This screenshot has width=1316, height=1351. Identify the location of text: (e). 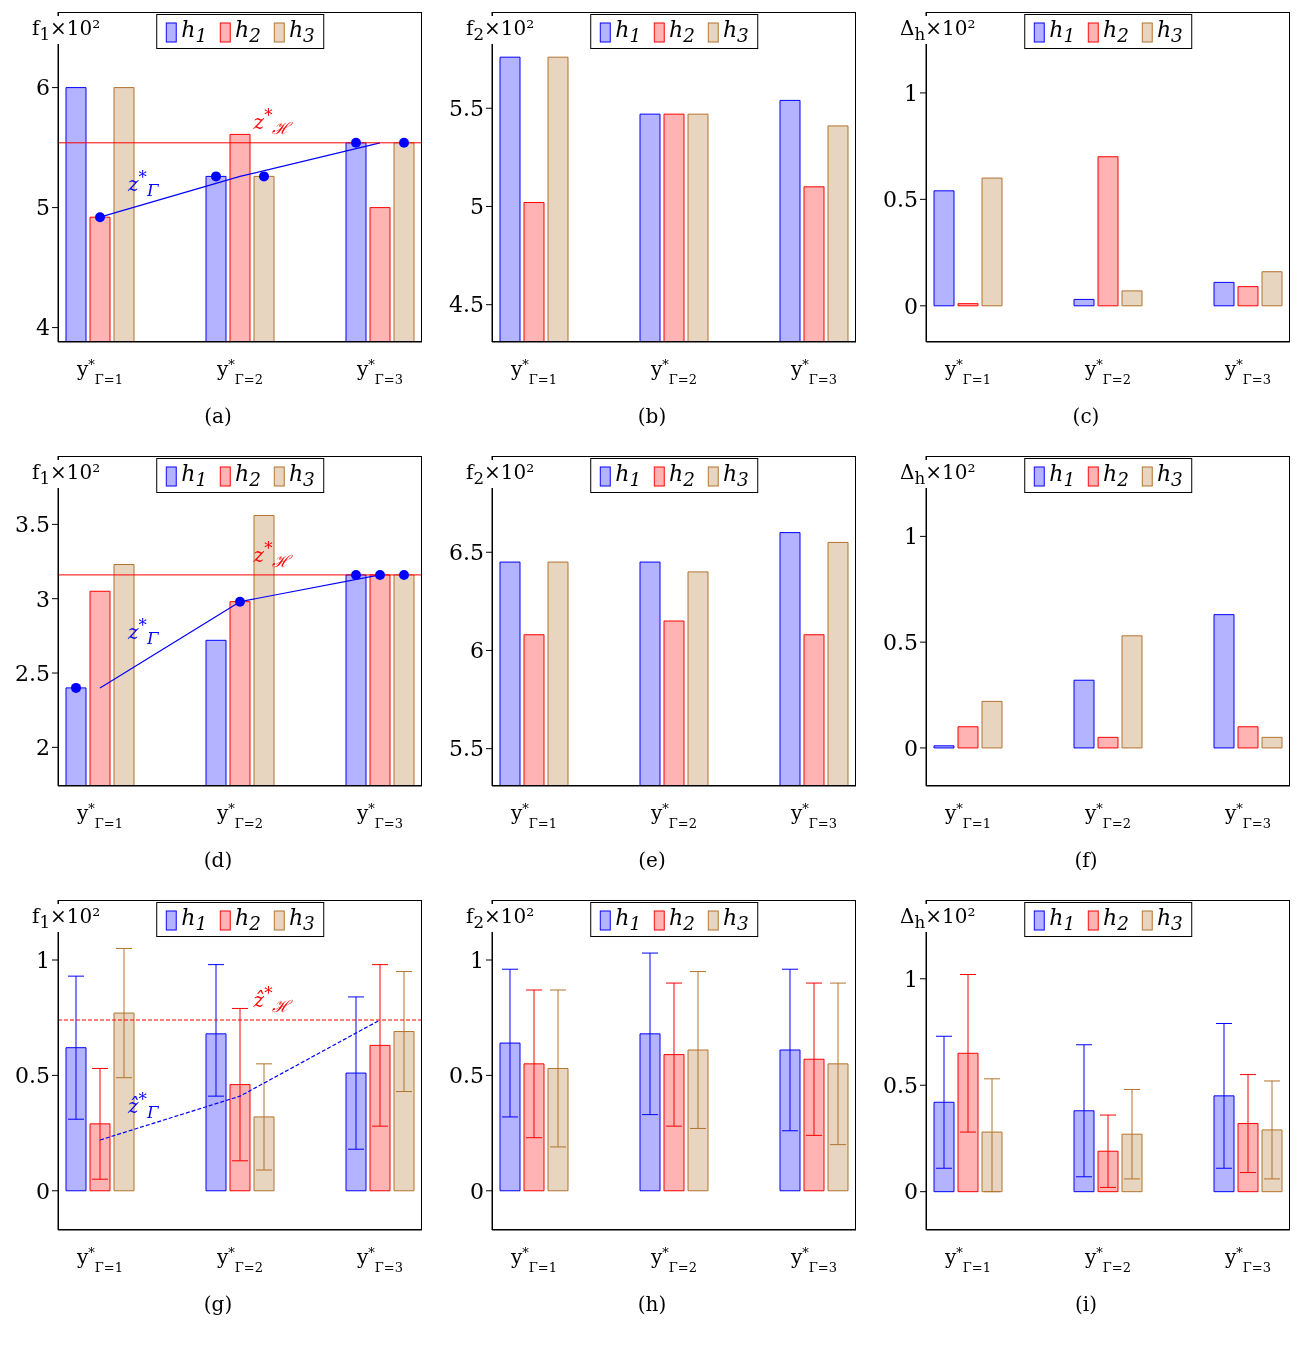
(652, 860).